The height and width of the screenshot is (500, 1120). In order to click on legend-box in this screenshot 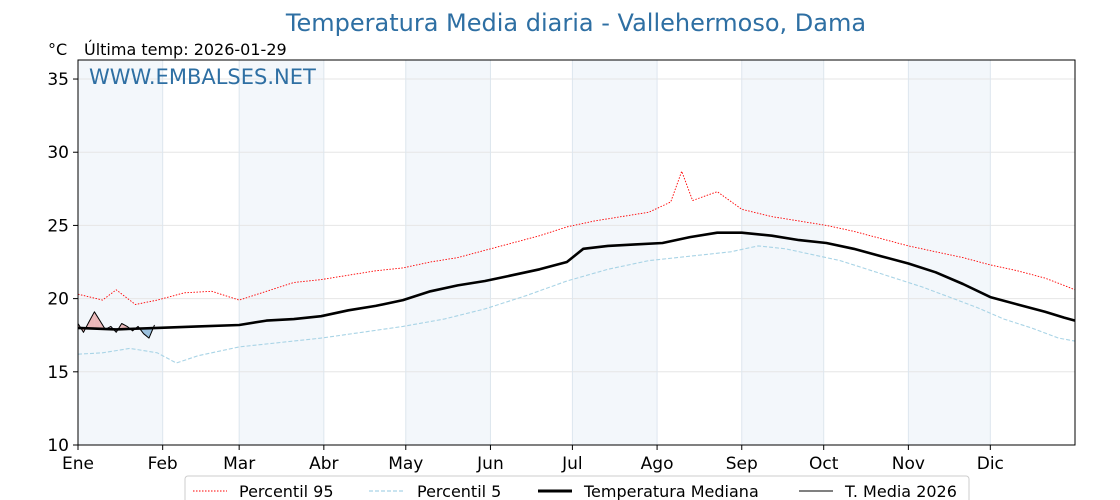, I will do `click(577, 487)`.